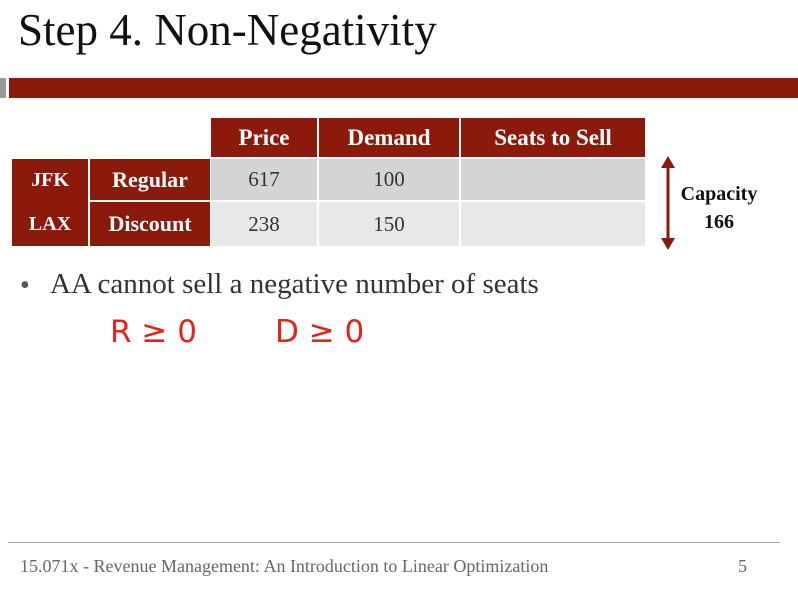 The height and width of the screenshot is (594, 798). Describe the element at coordinates (227, 30) in the screenshot. I see `slide-title: Step 4. Non-Negativity` at that location.